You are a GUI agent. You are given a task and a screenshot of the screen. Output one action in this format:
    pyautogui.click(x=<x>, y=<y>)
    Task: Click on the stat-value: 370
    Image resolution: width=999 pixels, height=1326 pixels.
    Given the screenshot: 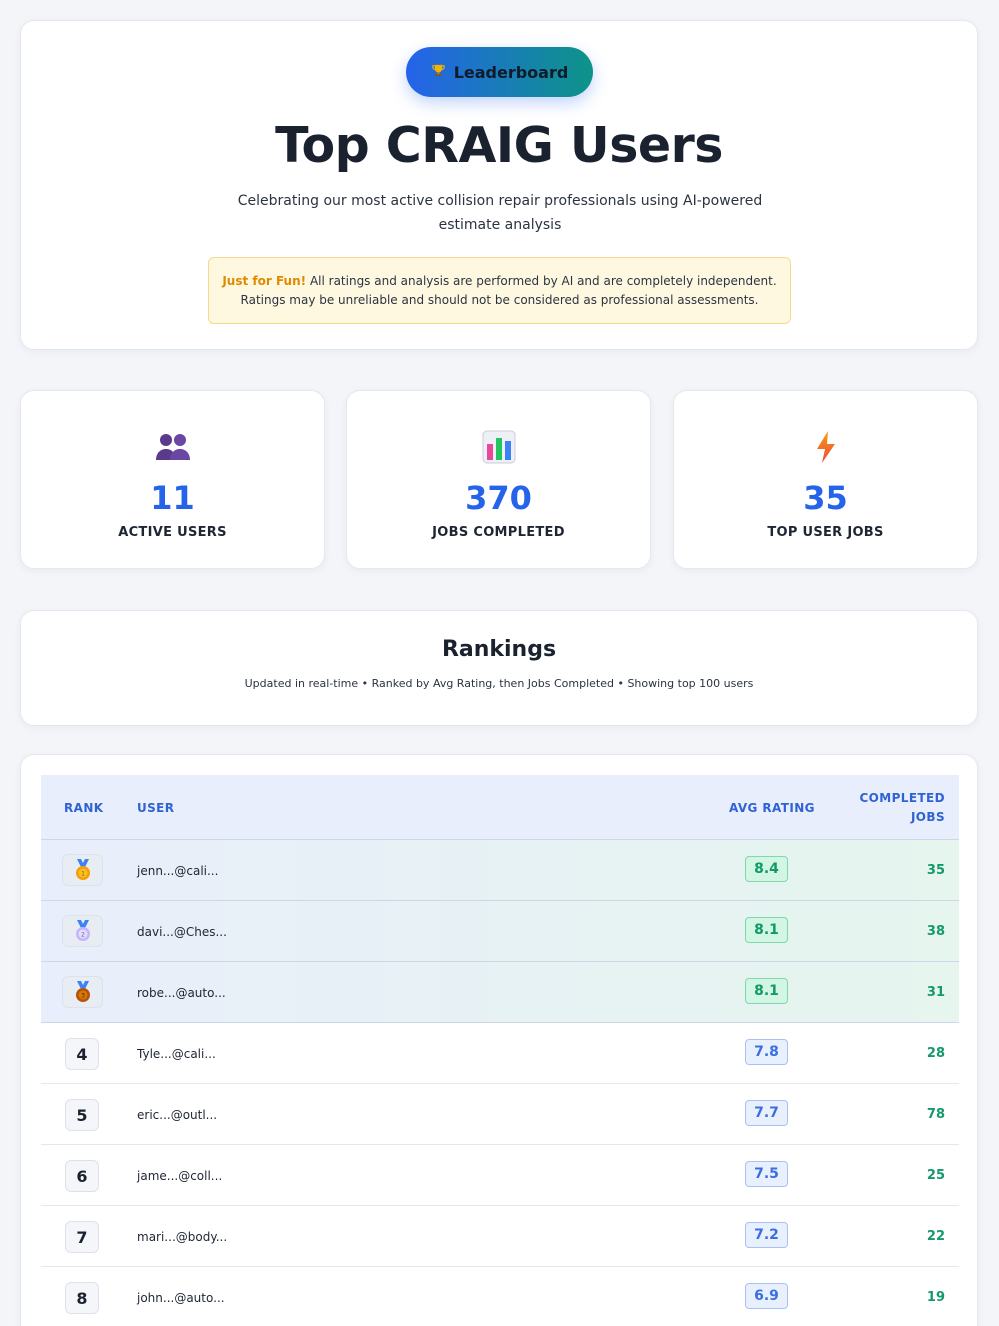 What is the action you would take?
    pyautogui.click(x=498, y=498)
    